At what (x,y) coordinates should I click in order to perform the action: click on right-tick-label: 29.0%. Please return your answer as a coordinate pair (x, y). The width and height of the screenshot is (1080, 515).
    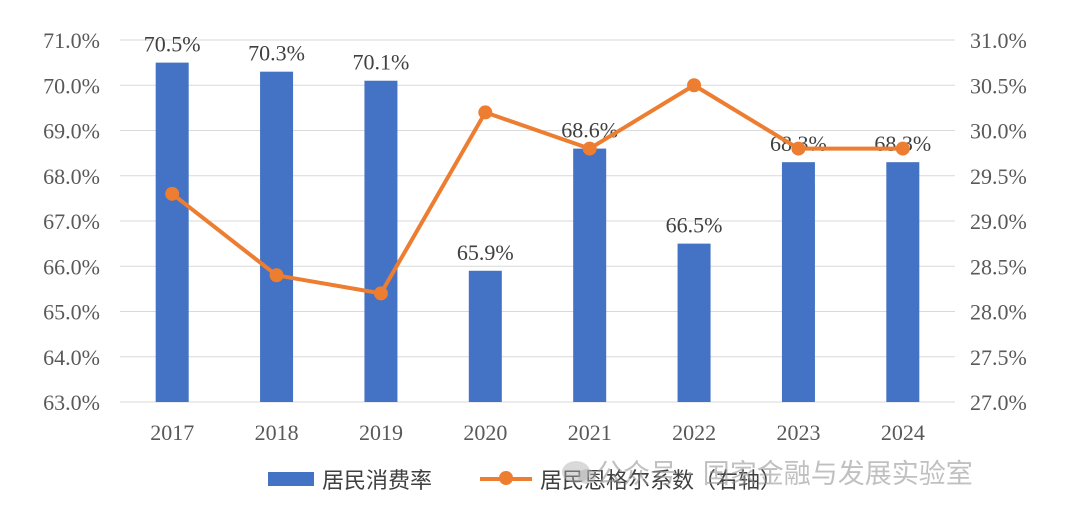
    Looking at the image, I should click on (998, 221).